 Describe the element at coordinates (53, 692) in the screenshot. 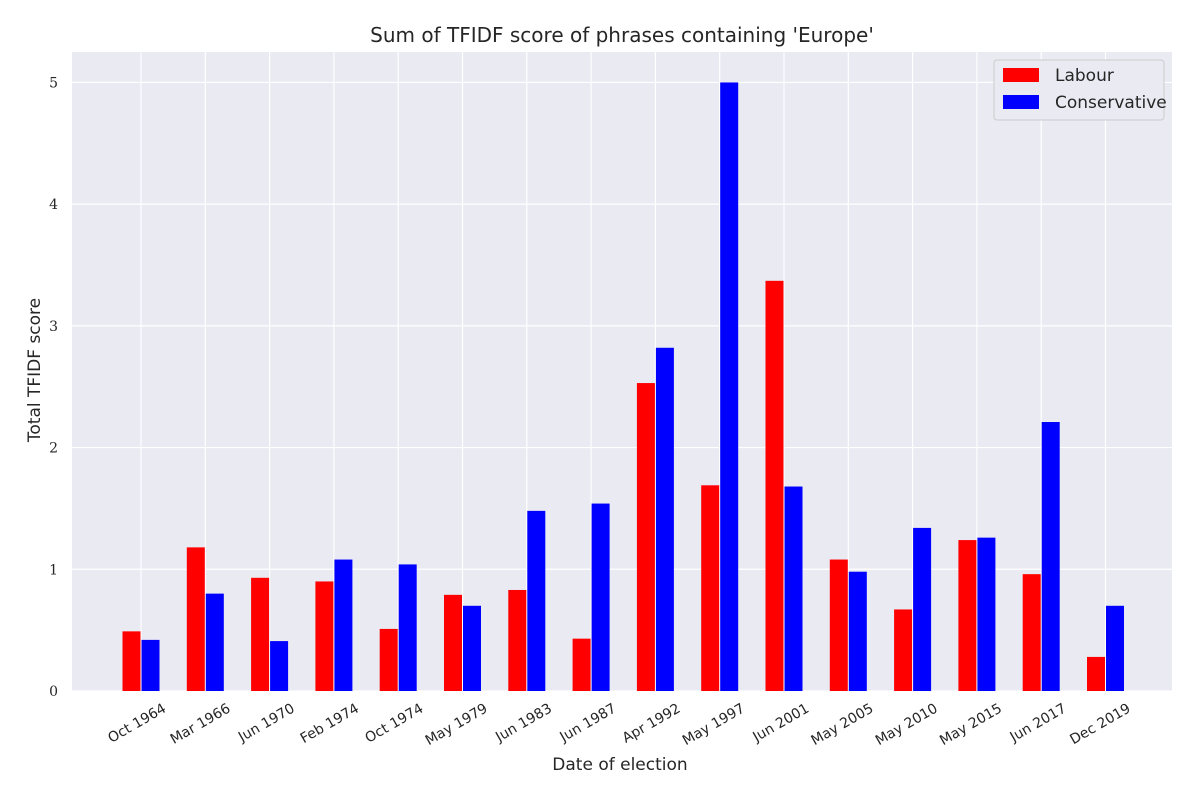

I see `y-tick-label: 0` at that location.